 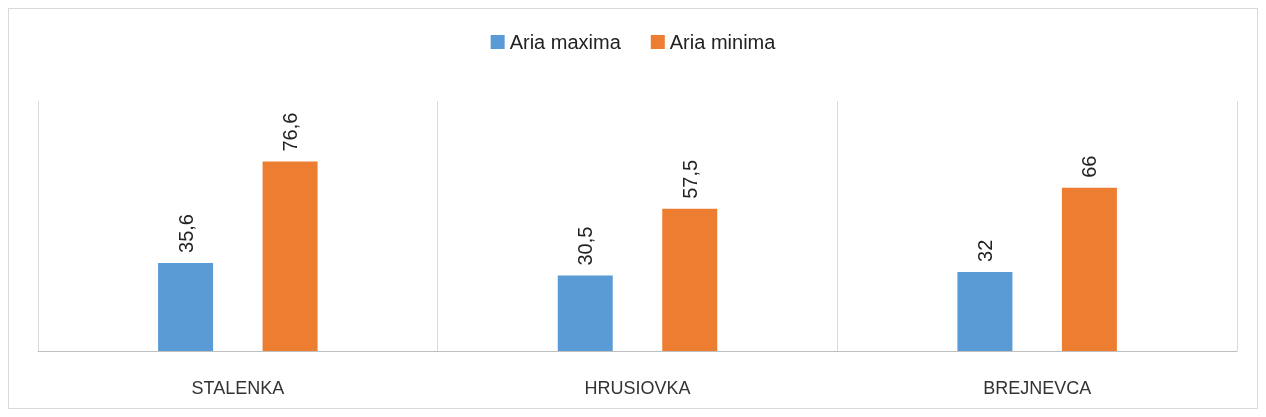 I want to click on data-label: 32, so click(x=984, y=250).